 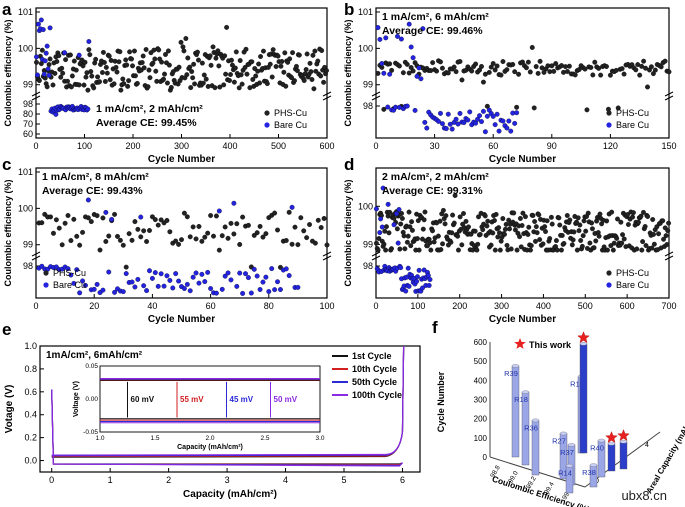 I want to click on z-axis-title: Areal Capacity (mAh/cm²), so click(x=665, y=450).